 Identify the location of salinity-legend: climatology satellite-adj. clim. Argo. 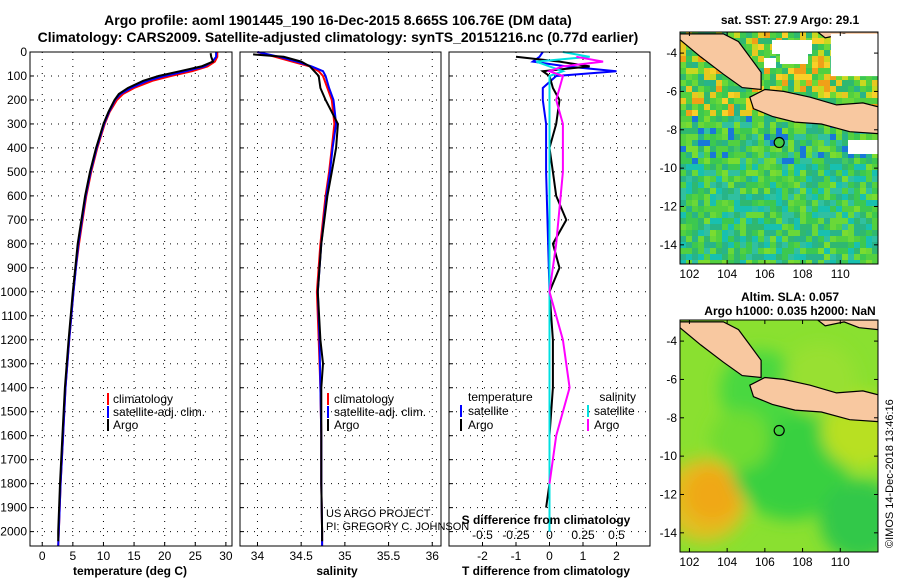
(376, 412).